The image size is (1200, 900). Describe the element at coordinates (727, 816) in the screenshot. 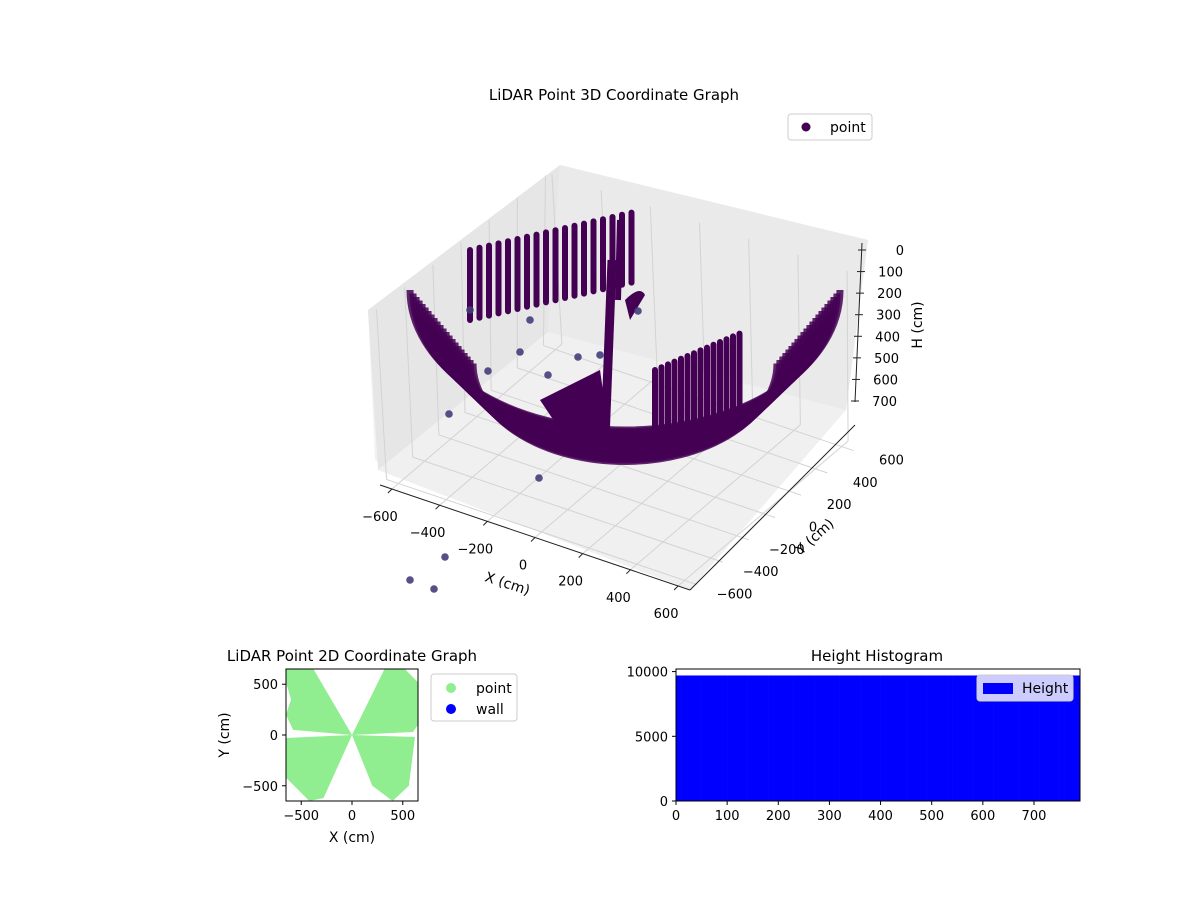

I see `x-tick-label-histogram: 100` at that location.